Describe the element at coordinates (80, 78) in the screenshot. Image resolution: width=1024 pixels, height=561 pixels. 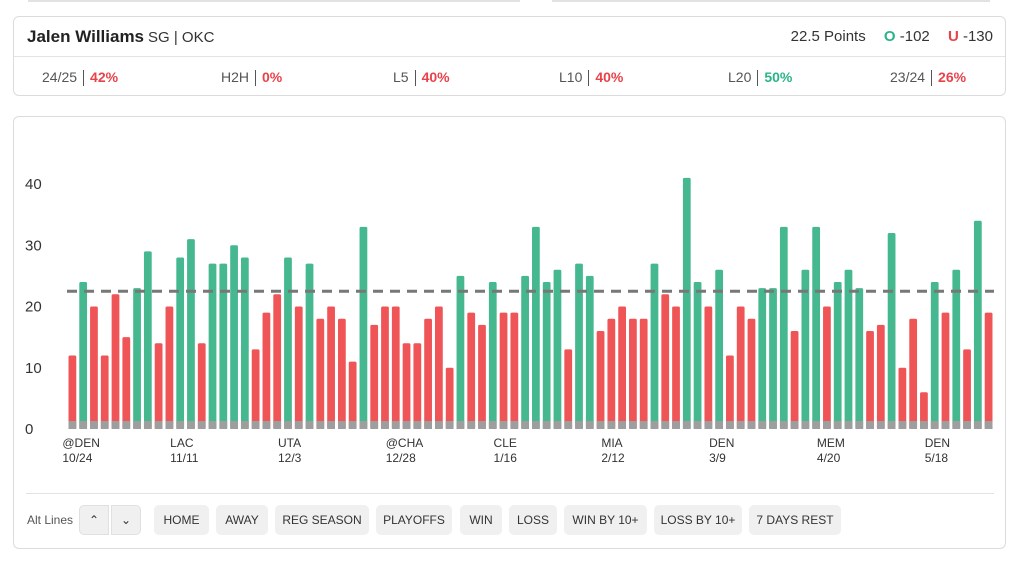
I see `stat-season: 24/25 42%` at that location.